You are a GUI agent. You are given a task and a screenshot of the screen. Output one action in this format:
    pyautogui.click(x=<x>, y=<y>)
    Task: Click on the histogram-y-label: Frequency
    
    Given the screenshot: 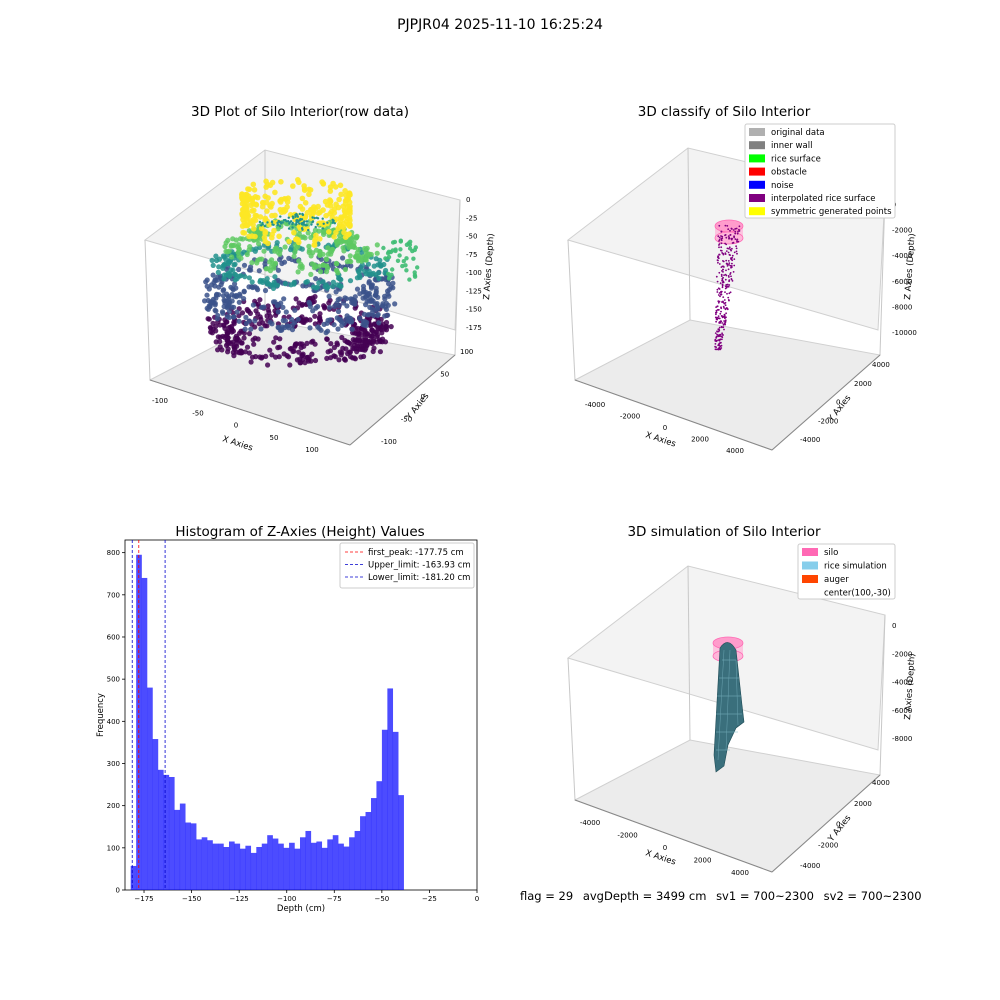 What is the action you would take?
    pyautogui.click(x=101, y=715)
    